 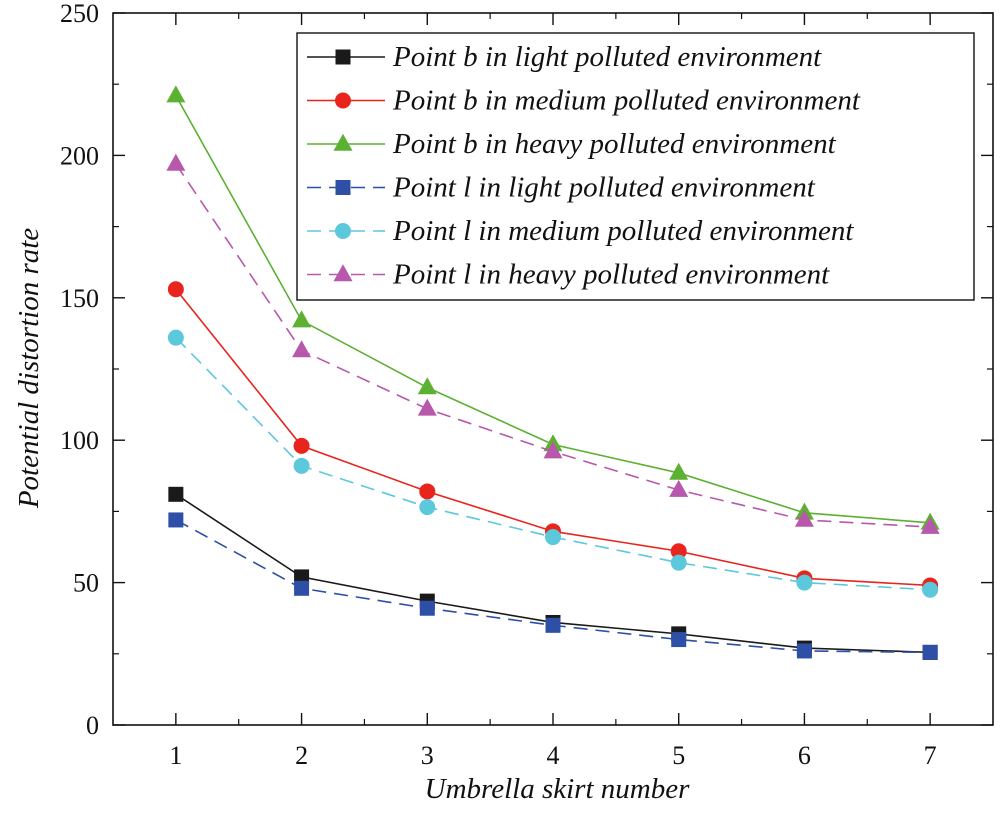 What do you see at coordinates (79, 155) in the screenshot?
I see `y-tick-label: 200` at bounding box center [79, 155].